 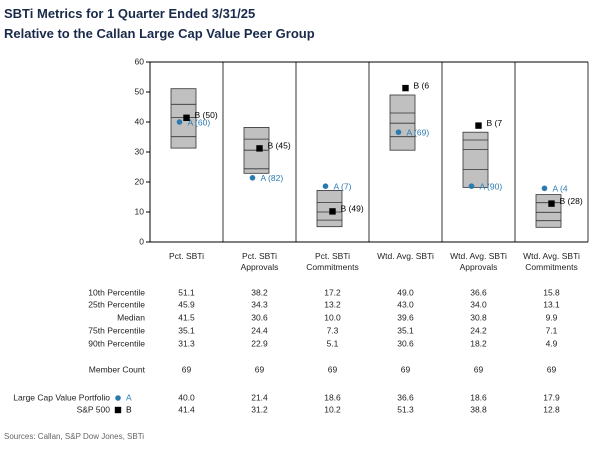 I want to click on table-cell: 24.4, so click(x=259, y=330).